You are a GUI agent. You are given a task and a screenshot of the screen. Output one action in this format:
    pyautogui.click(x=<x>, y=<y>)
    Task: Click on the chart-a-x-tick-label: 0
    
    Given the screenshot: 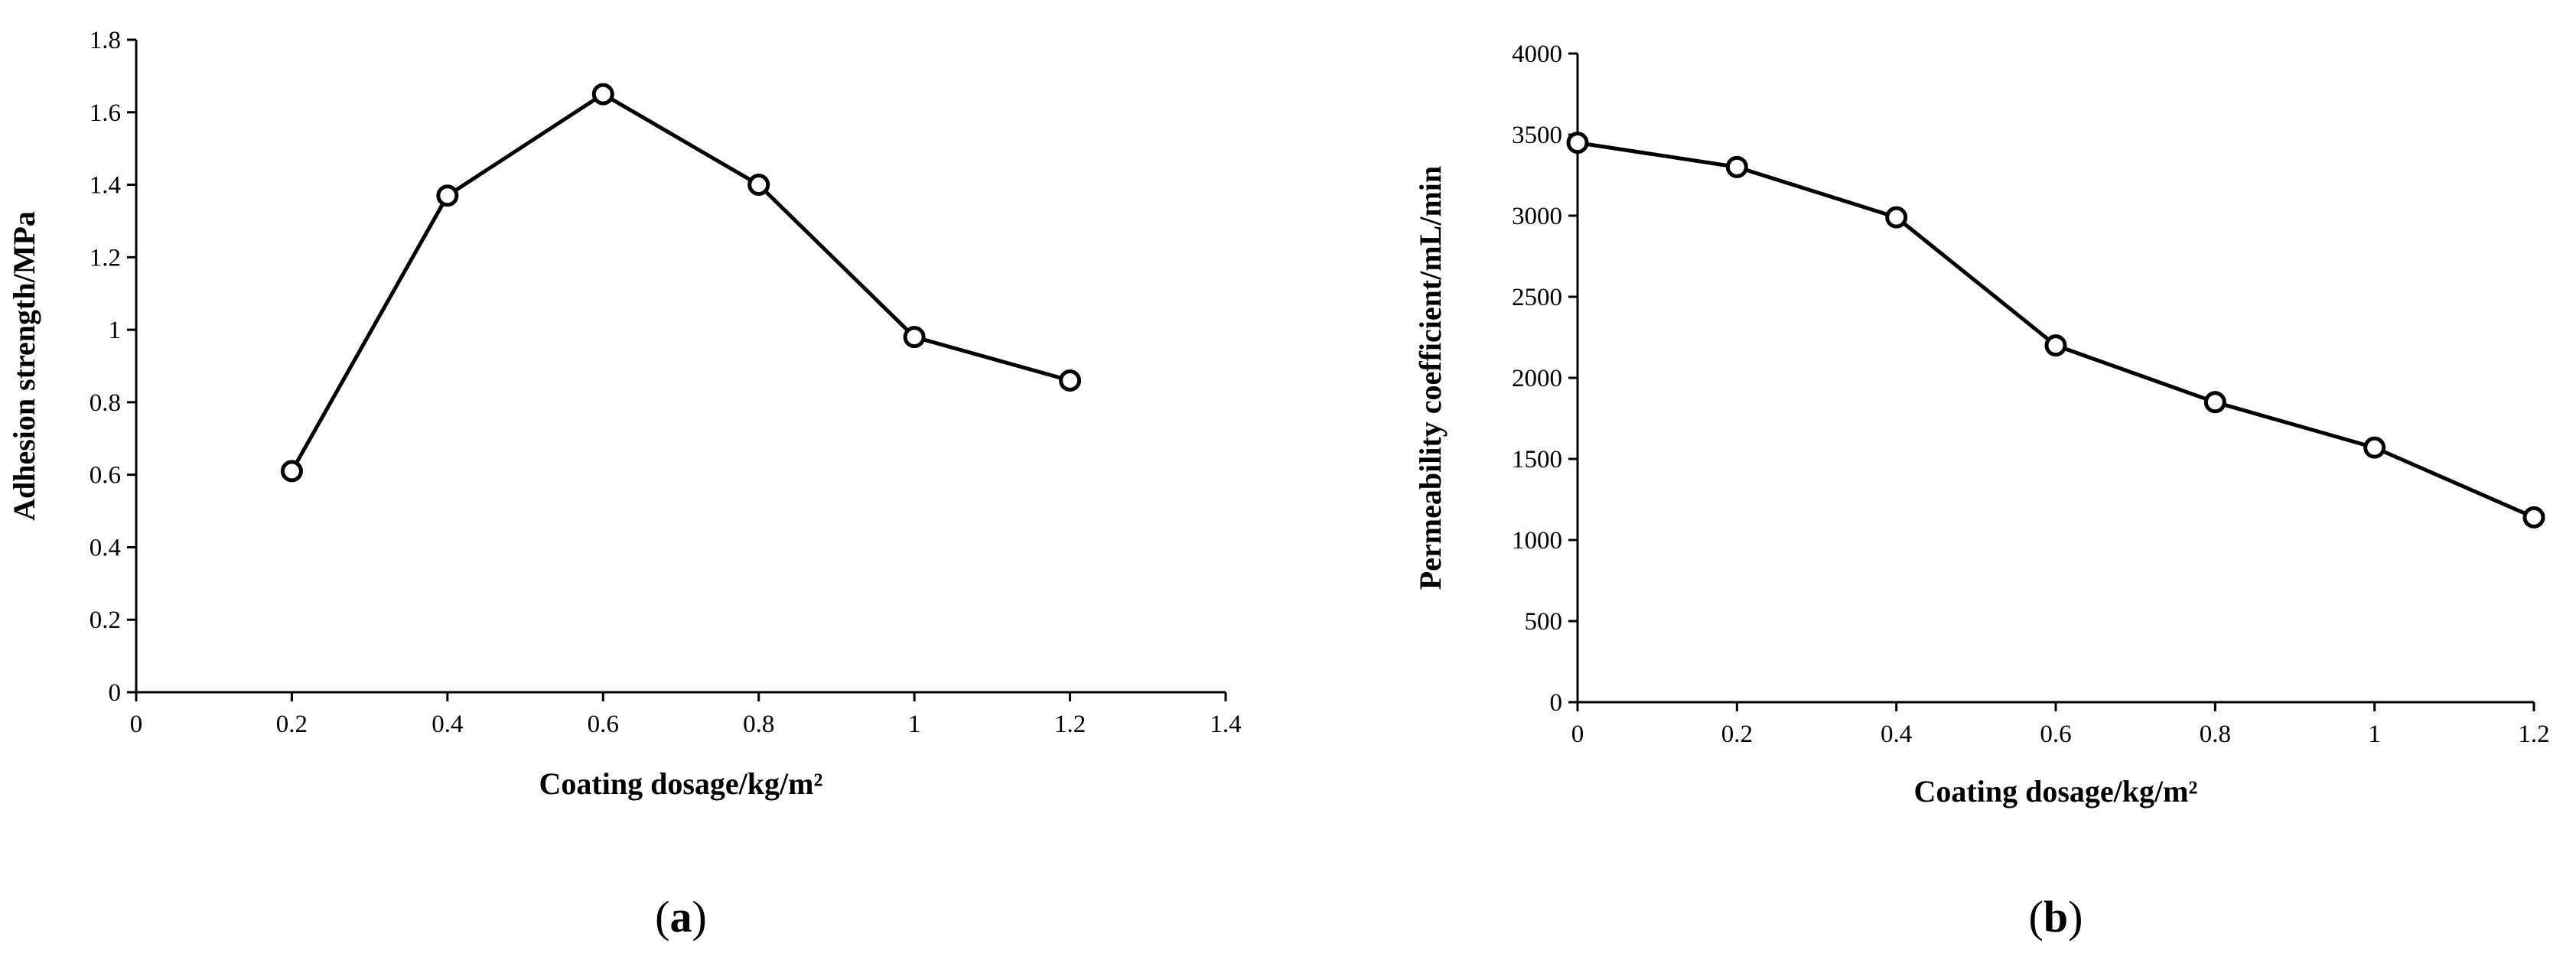 What is the action you would take?
    pyautogui.click(x=137, y=724)
    